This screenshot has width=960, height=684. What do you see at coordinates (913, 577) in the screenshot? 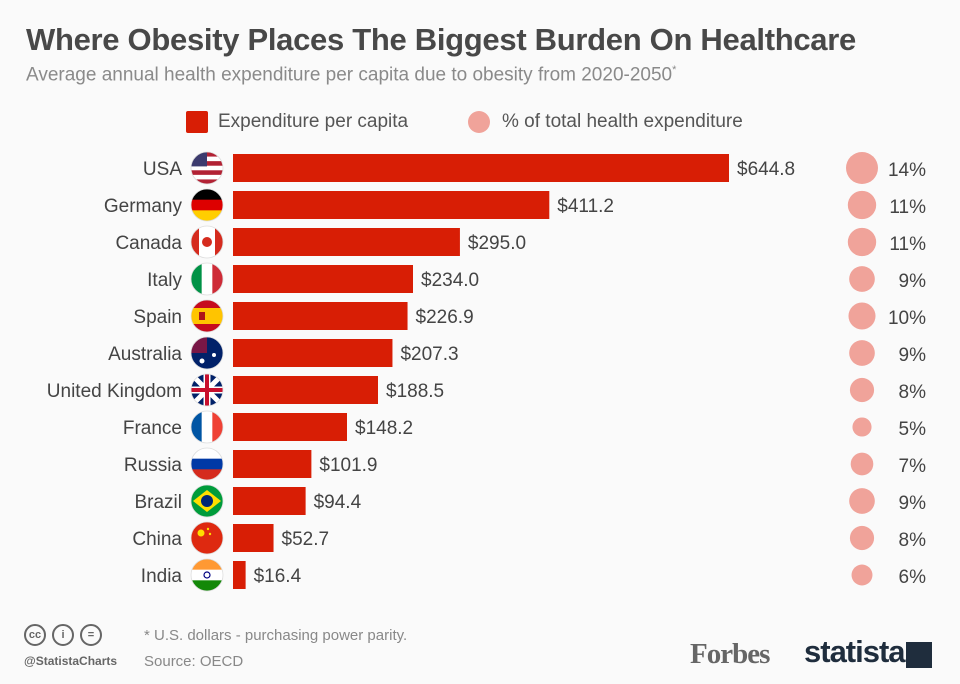
I see `percent-label: 6%` at bounding box center [913, 577].